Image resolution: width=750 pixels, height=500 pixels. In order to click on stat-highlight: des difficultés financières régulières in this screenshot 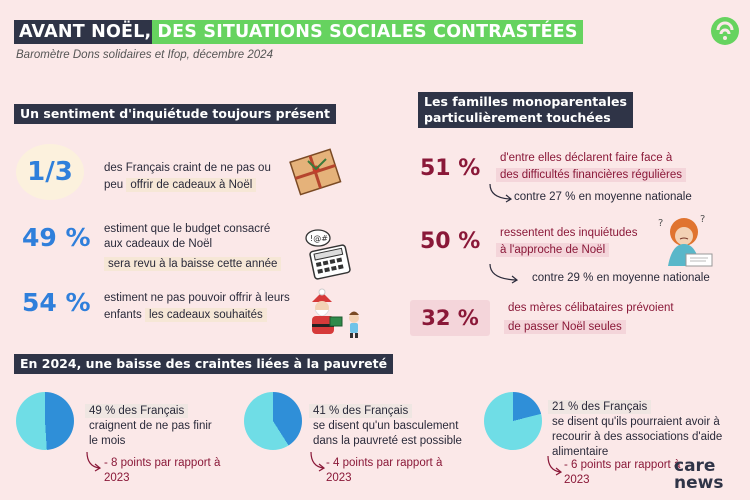, I will do `click(591, 175)`.